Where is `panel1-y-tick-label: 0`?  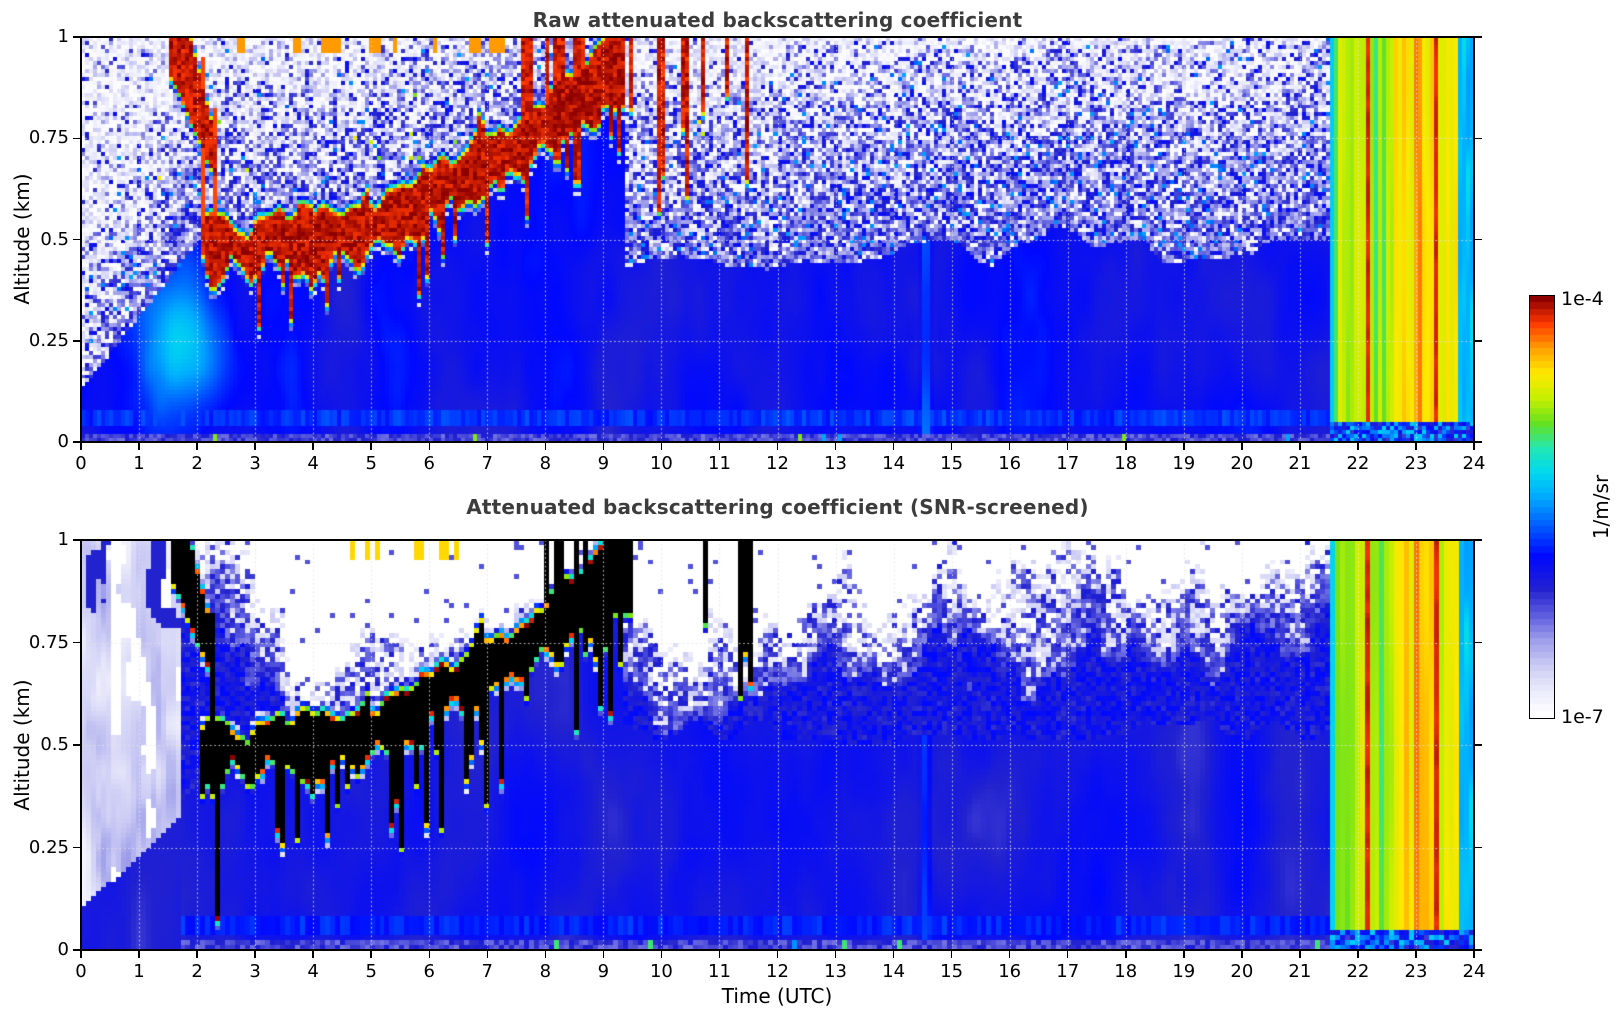
panel1-y-tick-label: 0 is located at coordinates (63, 442).